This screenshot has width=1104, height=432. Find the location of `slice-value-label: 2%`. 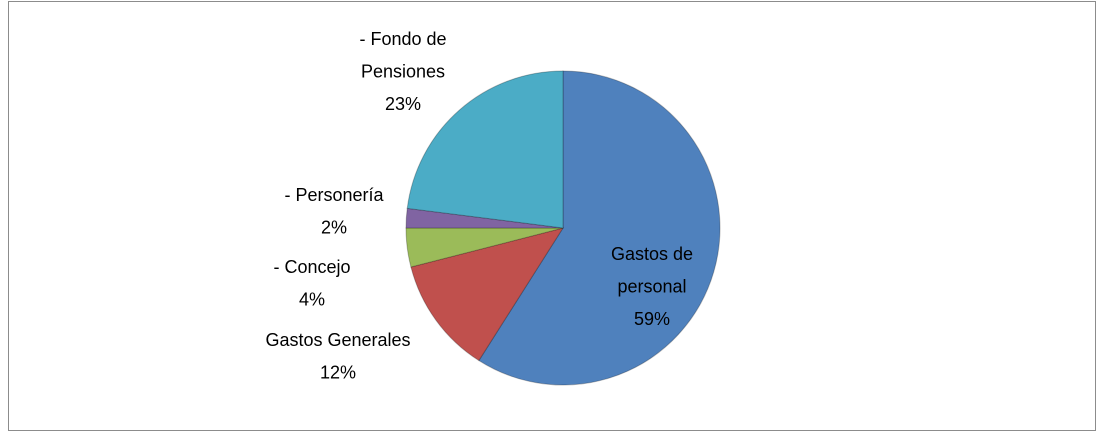

slice-value-label: 2% is located at coordinates (334, 227).